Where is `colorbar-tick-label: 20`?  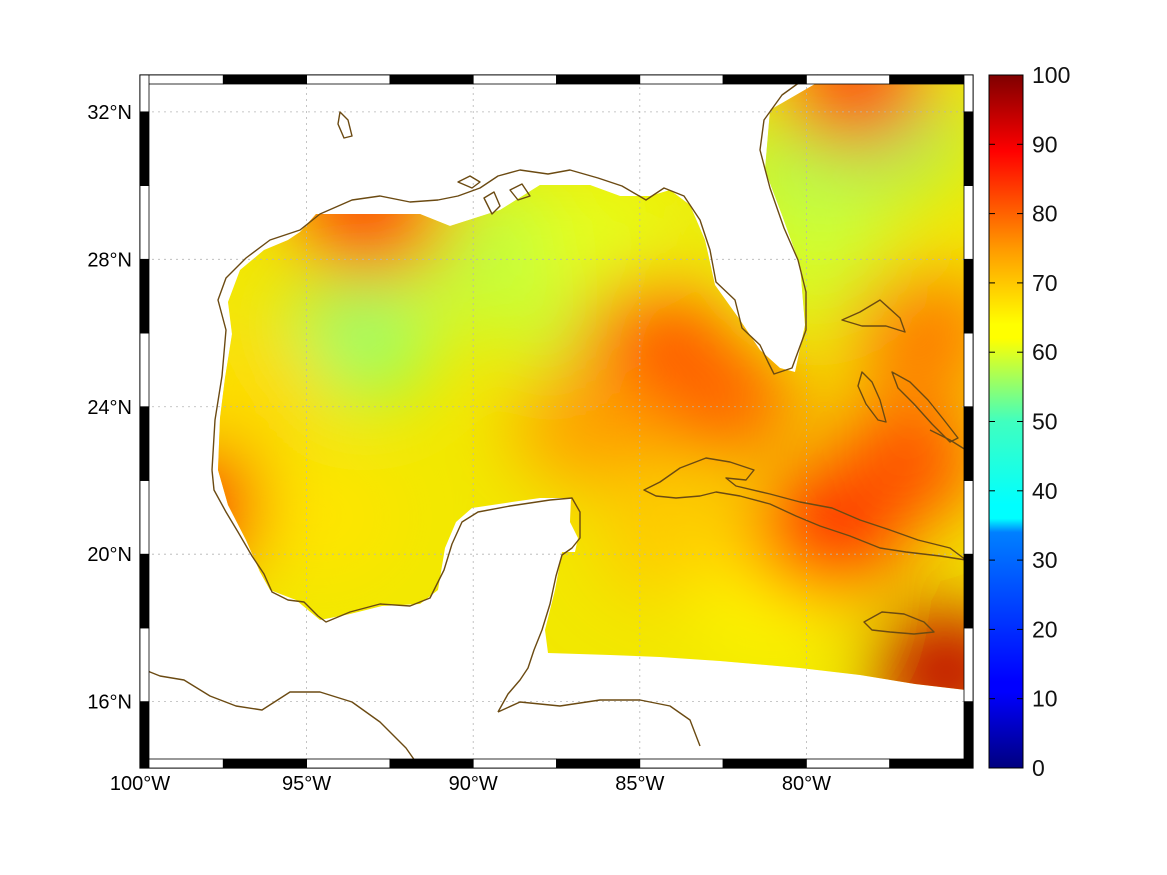
colorbar-tick-label: 20 is located at coordinates (1045, 629).